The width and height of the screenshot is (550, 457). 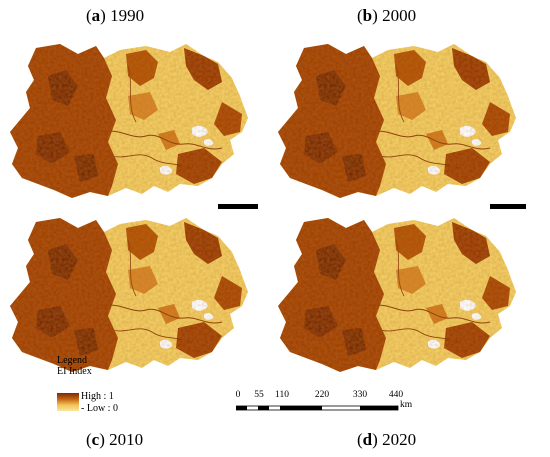 I want to click on legend: Legend EI Index High : 1 - Low : 0, so click(x=87, y=384).